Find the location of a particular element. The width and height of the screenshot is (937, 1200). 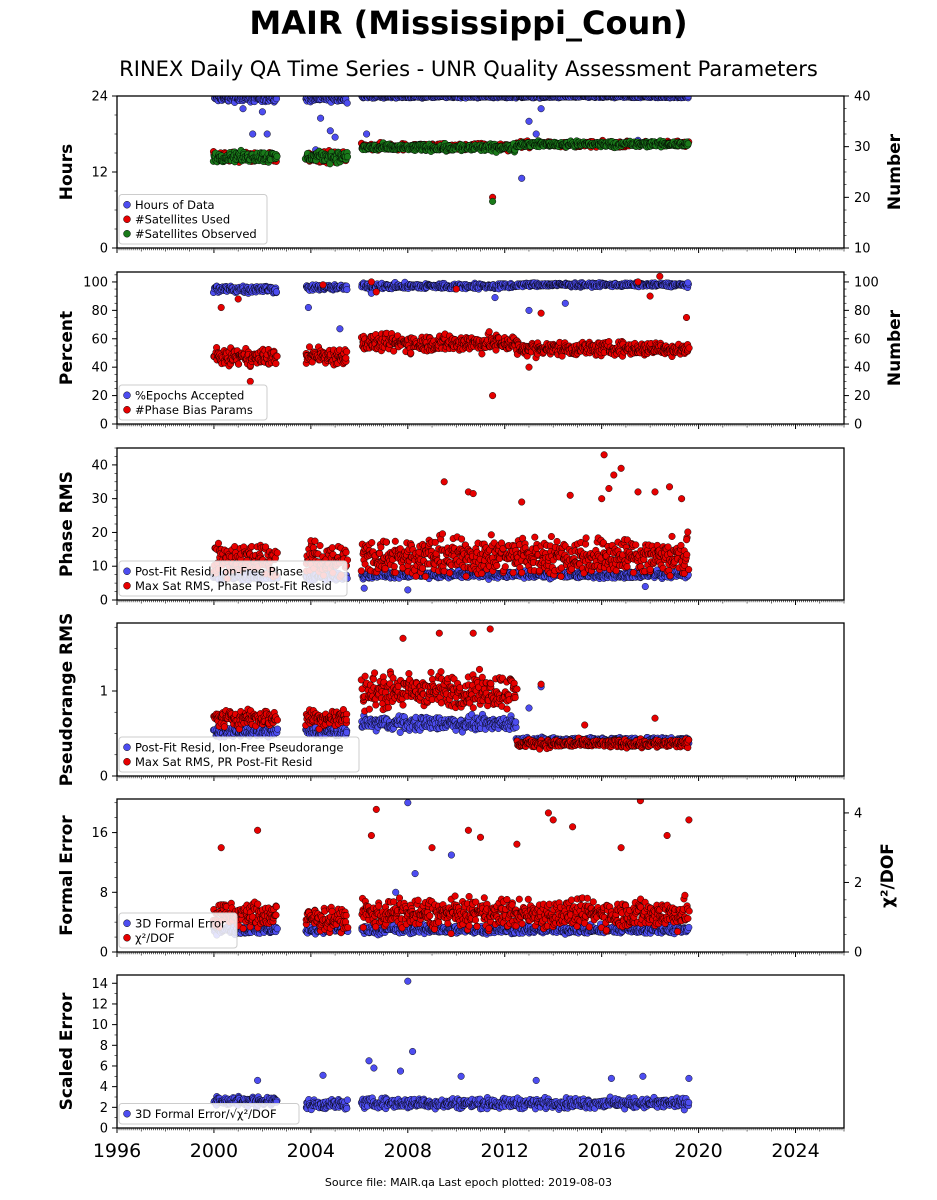

y-tick-label: 40 is located at coordinates (99, 368).